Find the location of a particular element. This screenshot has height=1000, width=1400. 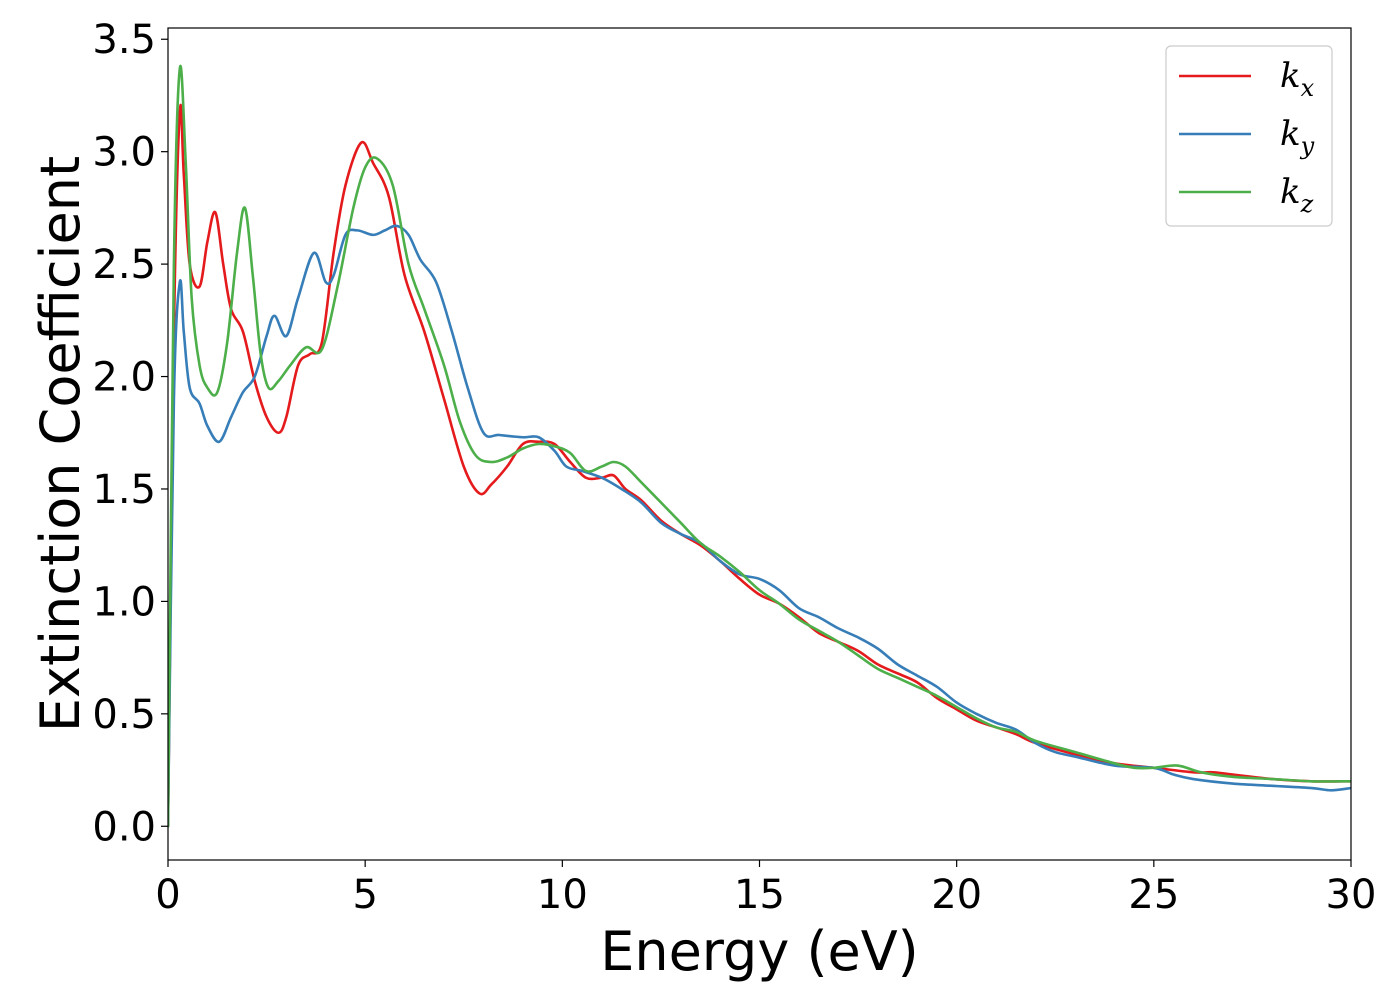

legend-label-k-z: kz is located at coordinates (1297, 195).